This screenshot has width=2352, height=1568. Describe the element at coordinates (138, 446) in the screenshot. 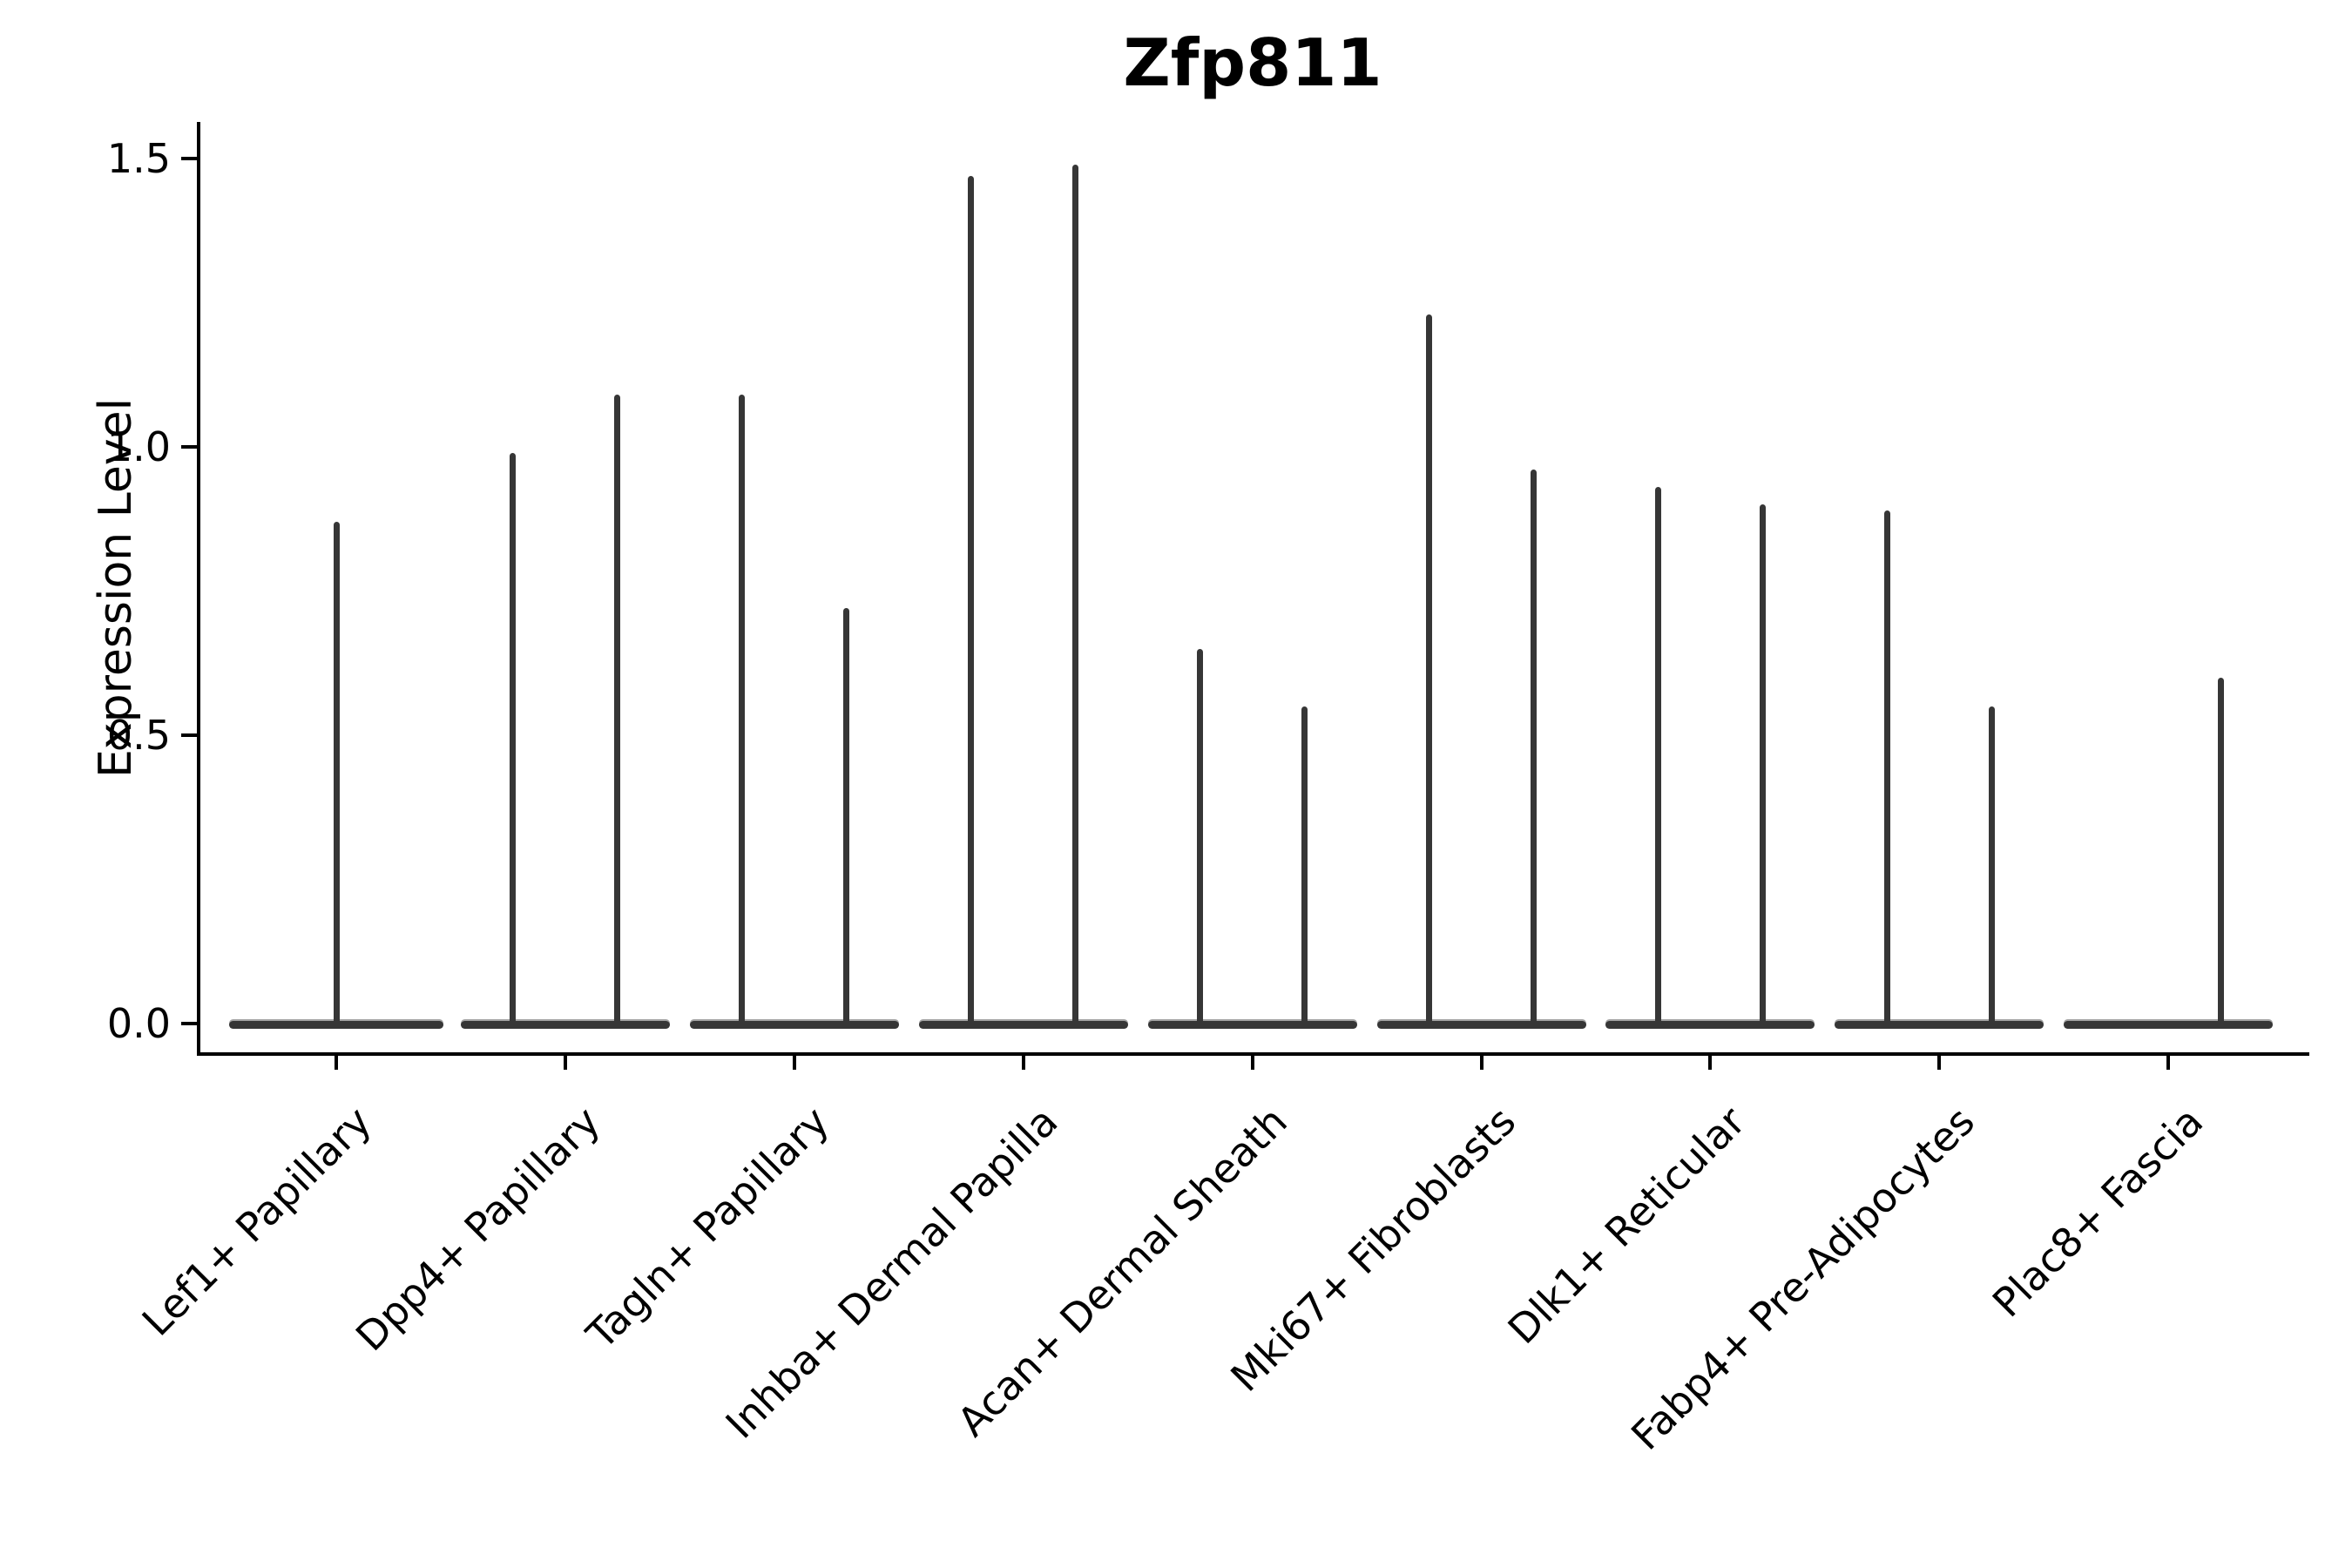

I see `y-tick-label: 1.0` at that location.